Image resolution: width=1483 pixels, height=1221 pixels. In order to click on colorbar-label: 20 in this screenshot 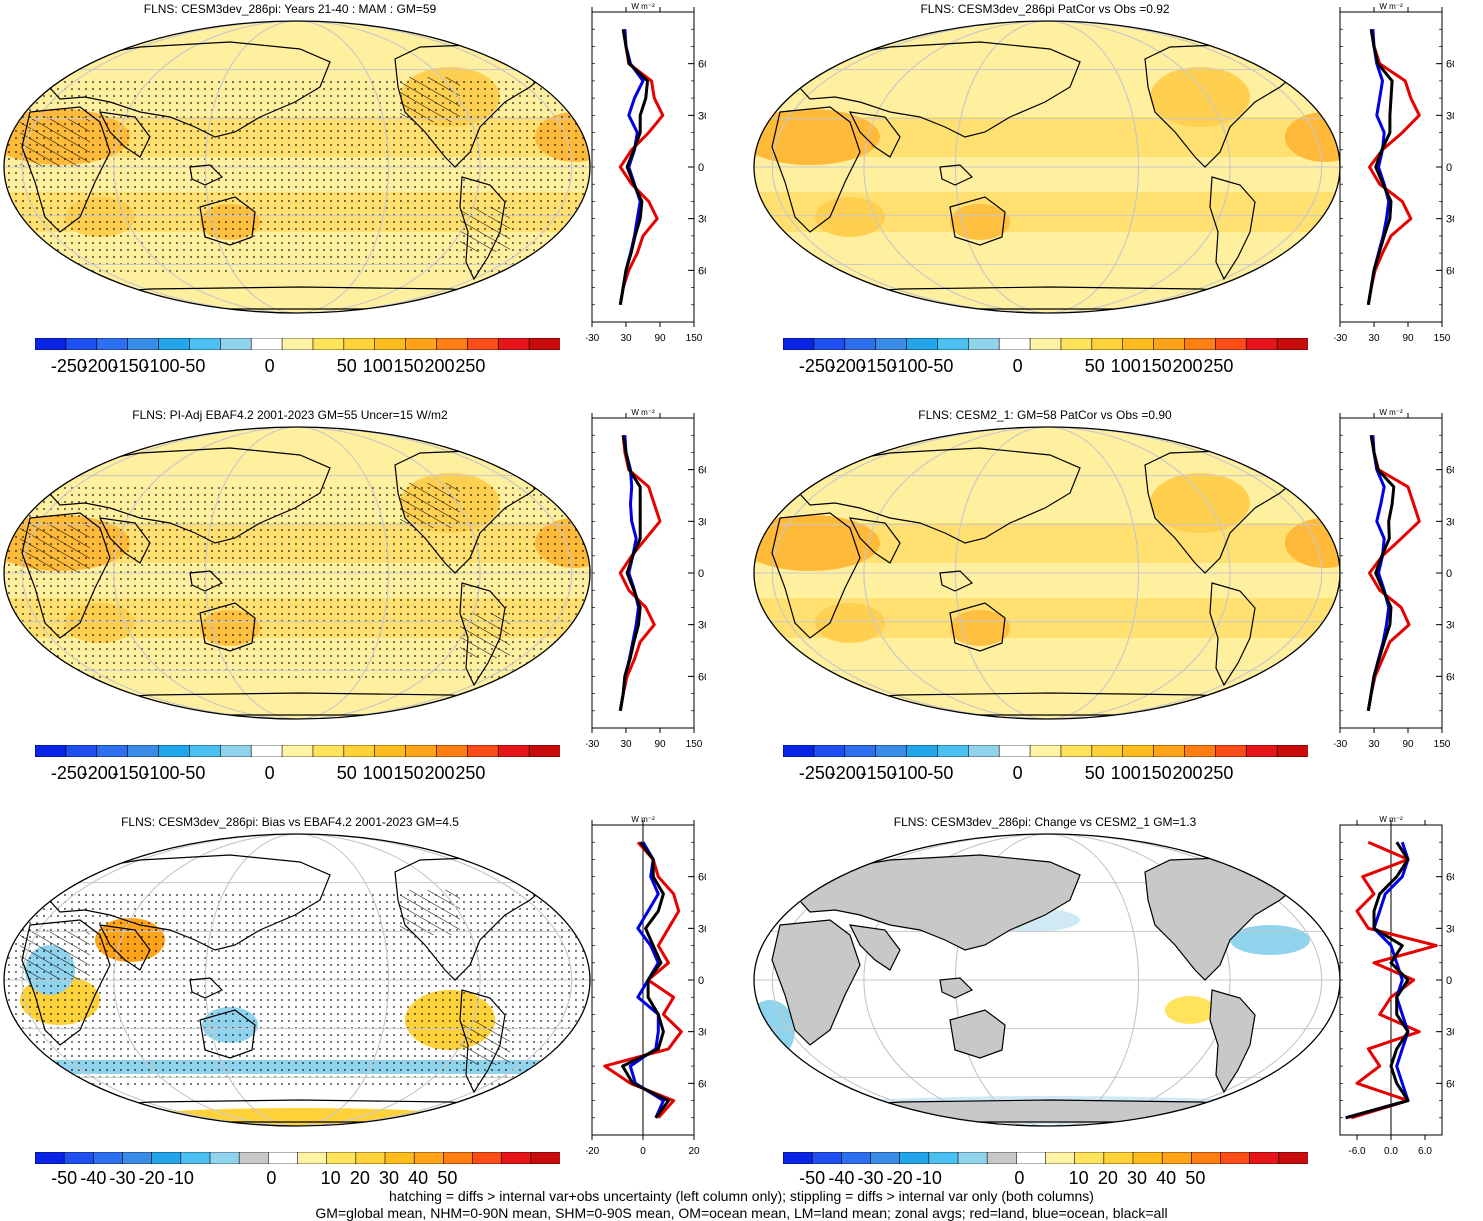, I will do `click(1107, 1178)`.